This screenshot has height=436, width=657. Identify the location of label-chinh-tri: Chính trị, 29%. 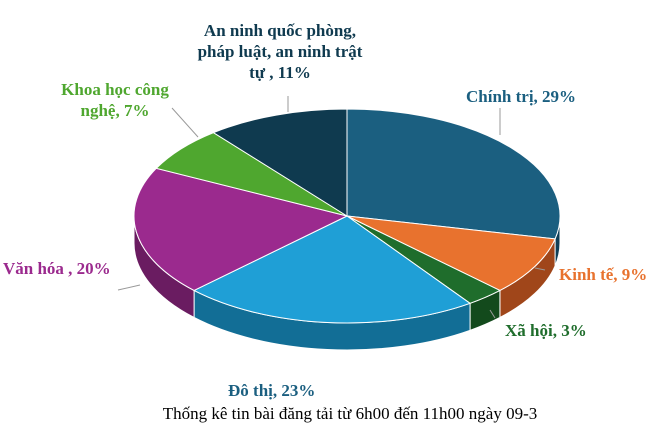
(521, 96).